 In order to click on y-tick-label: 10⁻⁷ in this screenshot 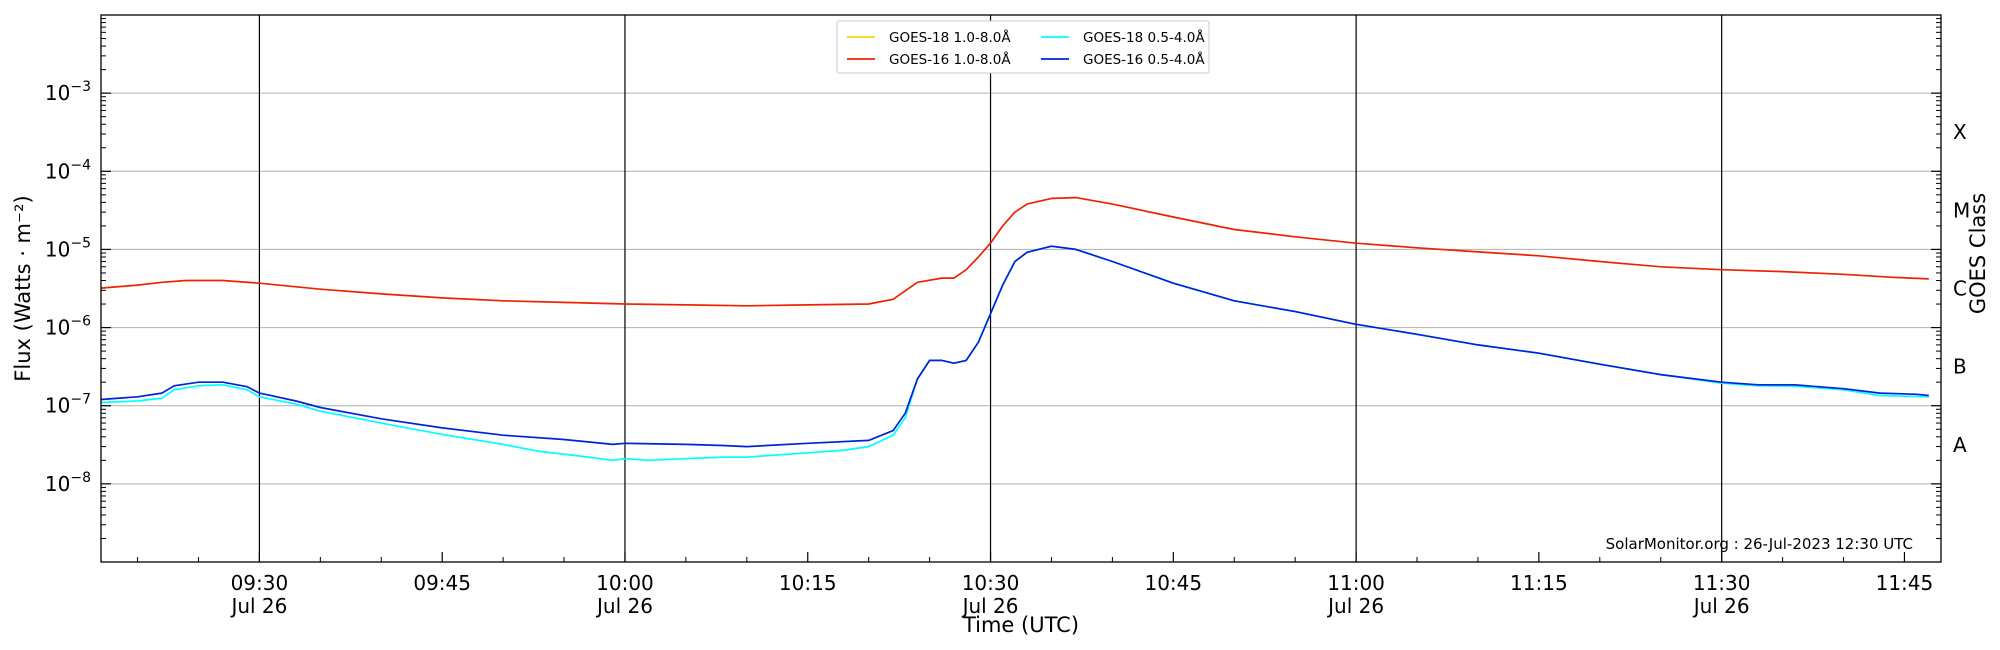, I will do `click(68, 405)`.